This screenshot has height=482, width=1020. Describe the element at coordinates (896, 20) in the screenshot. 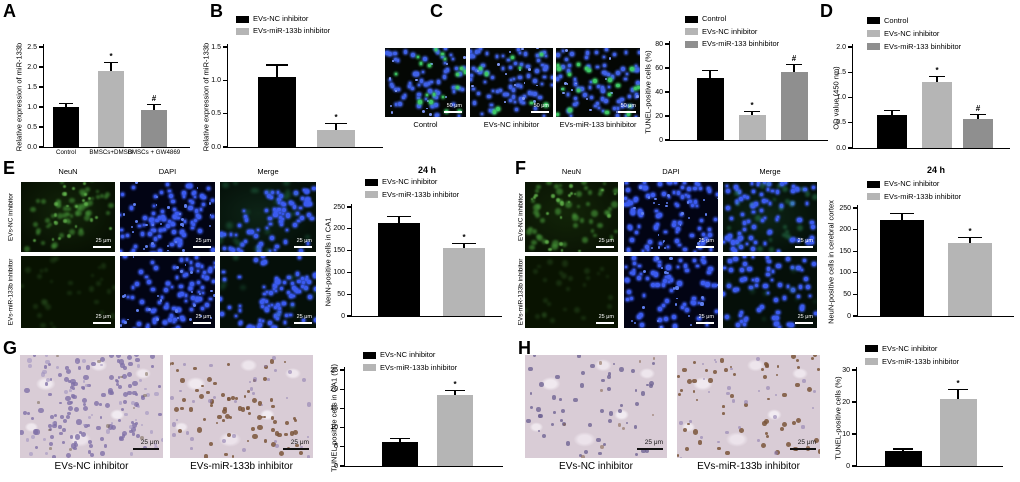

I see `legend-label: Control` at that location.